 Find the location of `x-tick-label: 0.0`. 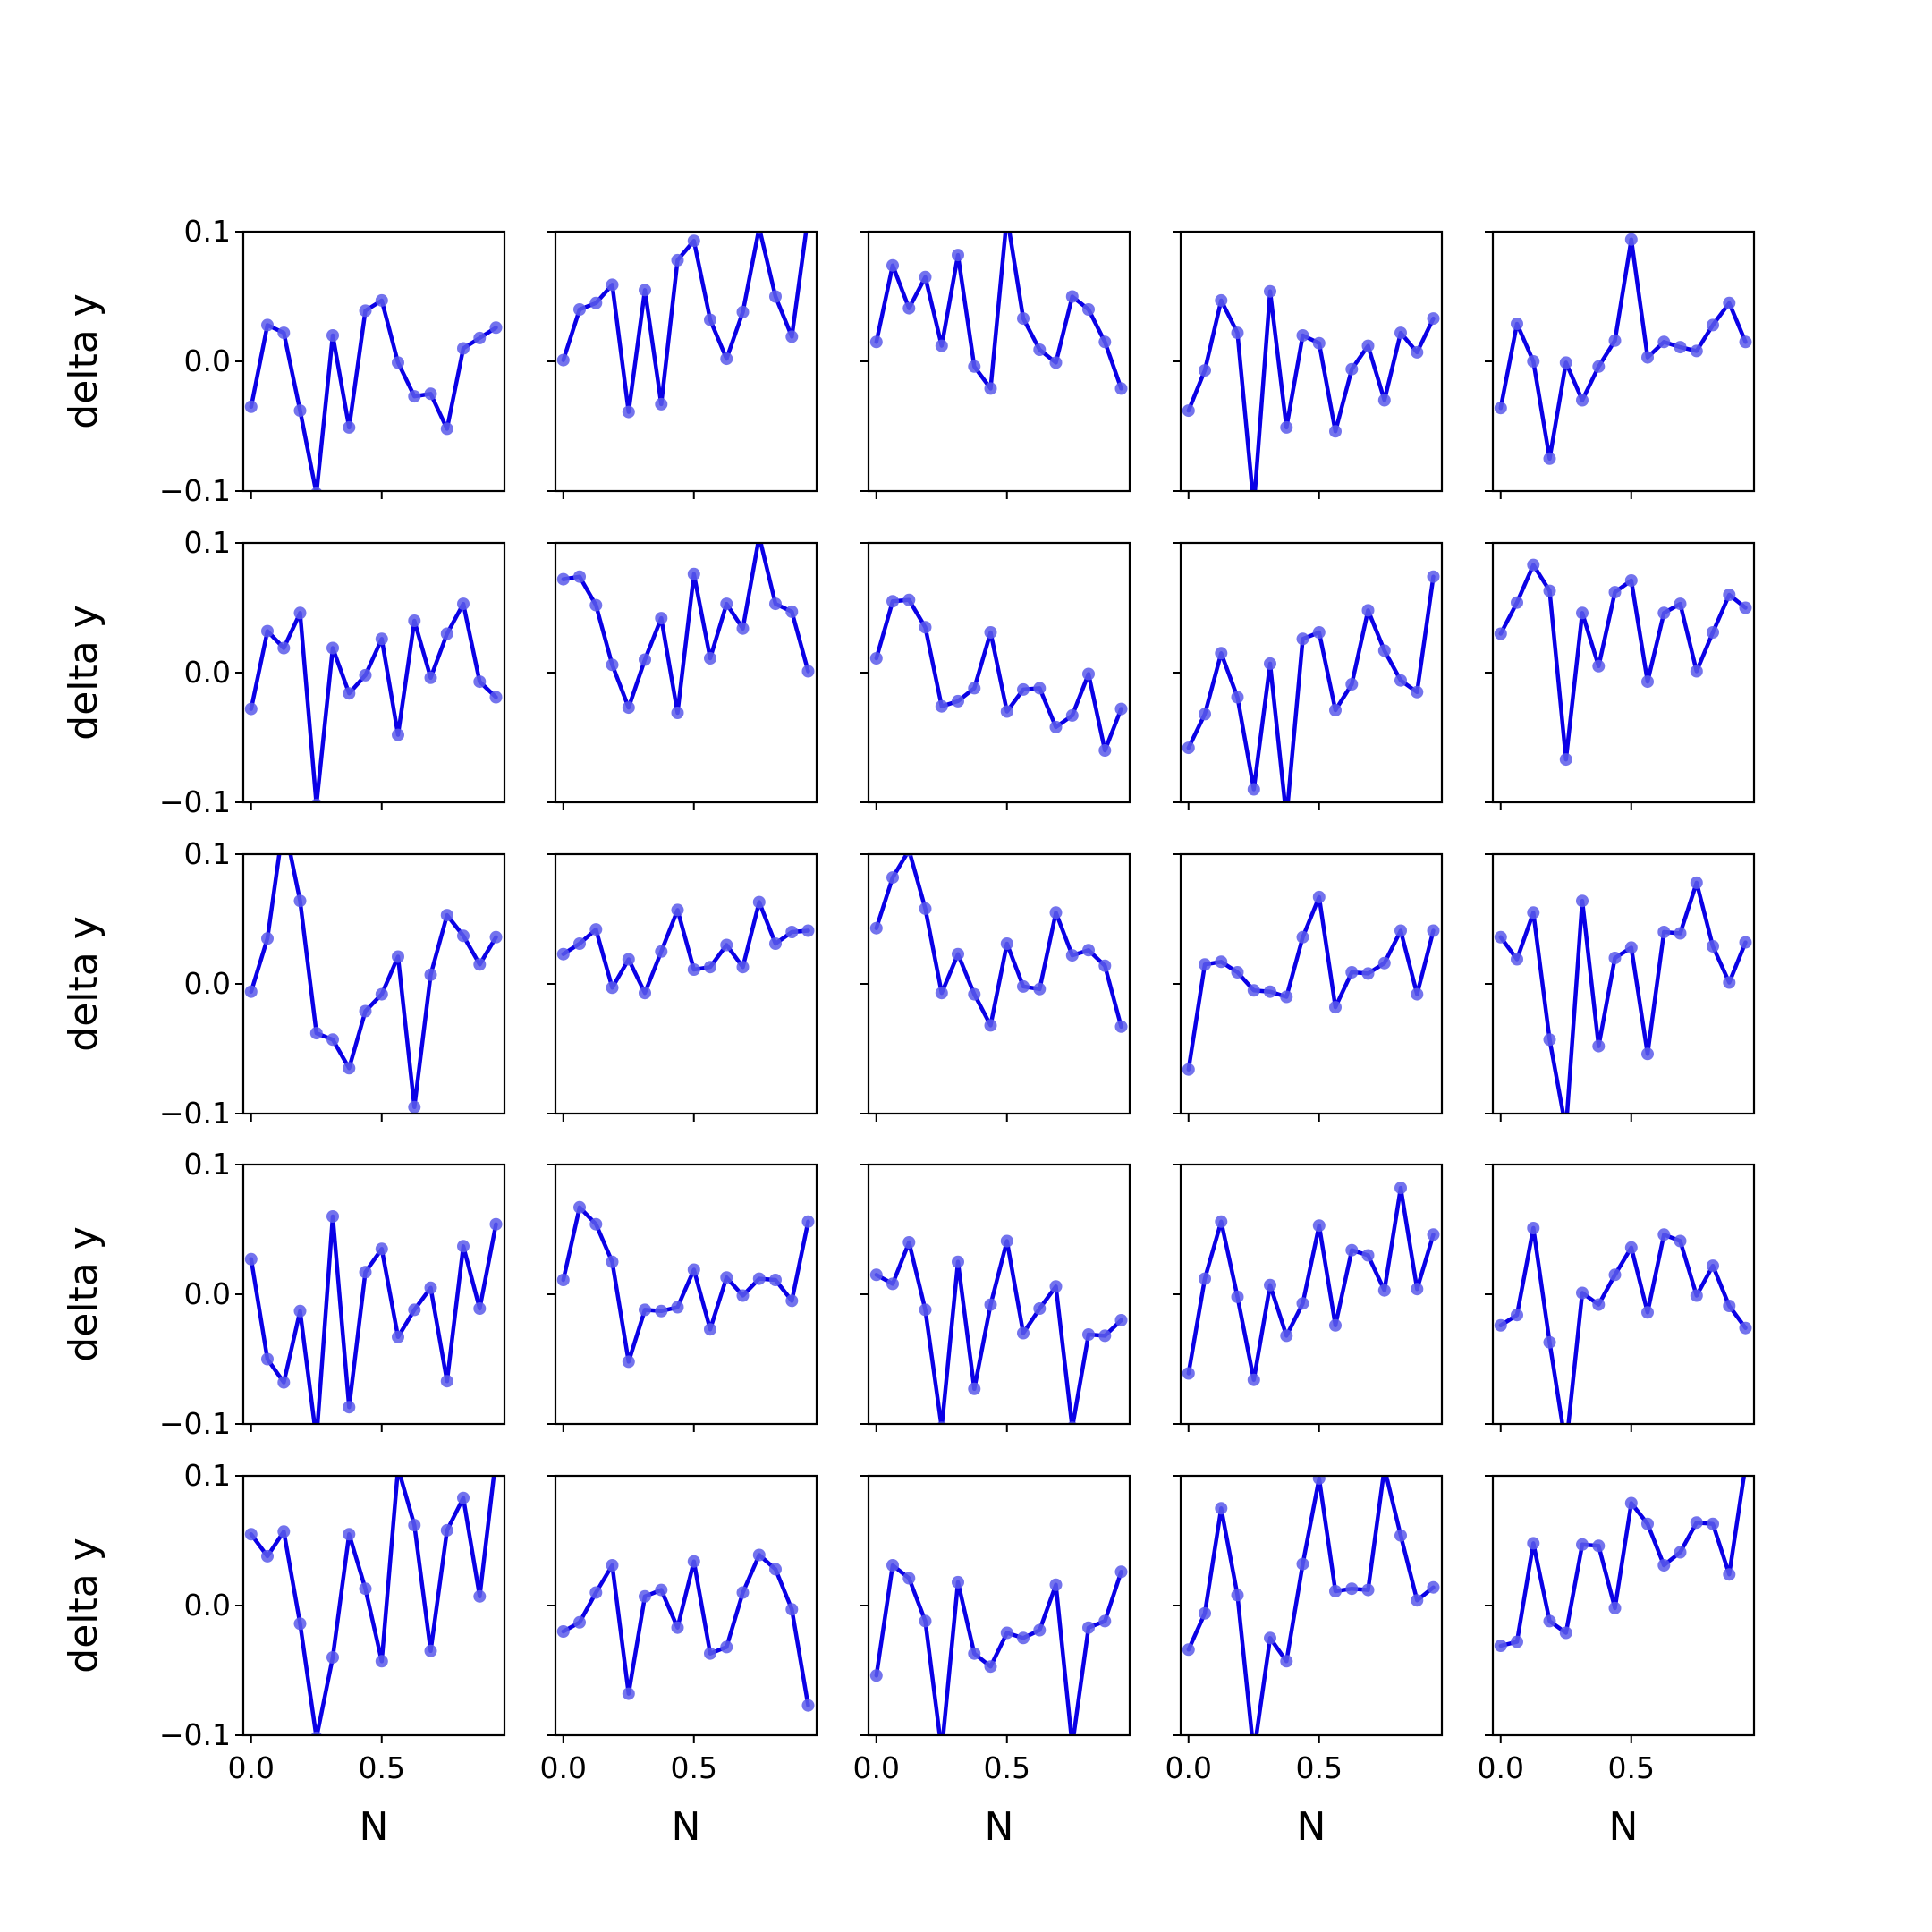

x-tick-label: 0.0 is located at coordinates (251, 1767).